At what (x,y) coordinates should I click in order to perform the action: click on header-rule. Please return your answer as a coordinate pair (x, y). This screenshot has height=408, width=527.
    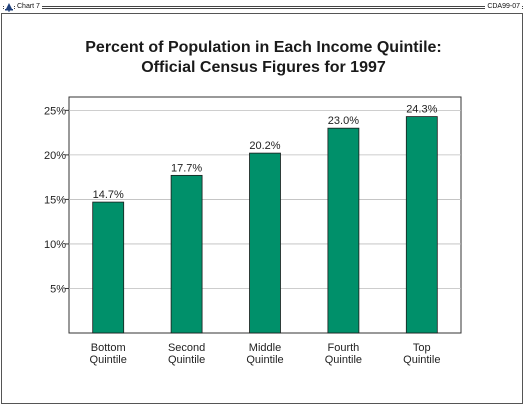
    Looking at the image, I should click on (263, 6).